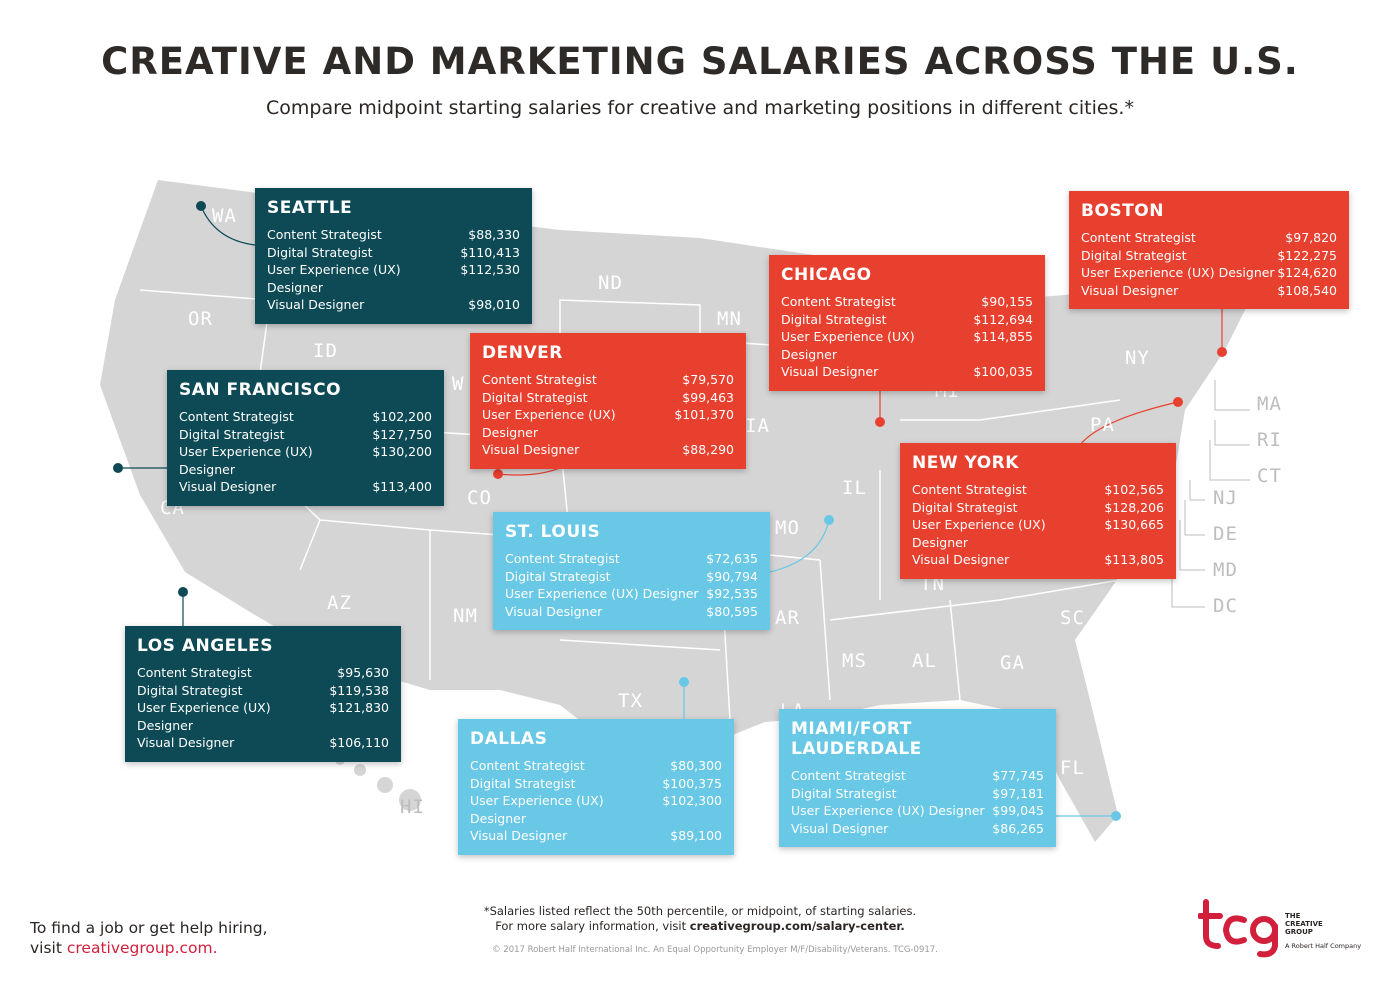 This screenshot has width=1400, height=985. Describe the element at coordinates (1304, 924) in the screenshot. I see `logo-name: THE CREATIVE GROUP` at that location.